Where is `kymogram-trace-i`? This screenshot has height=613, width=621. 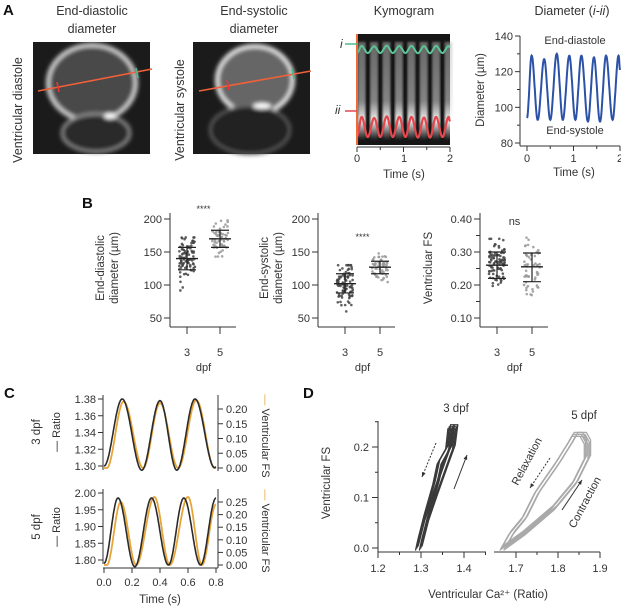
kymogram-trace-i is located at coordinates (403, 49).